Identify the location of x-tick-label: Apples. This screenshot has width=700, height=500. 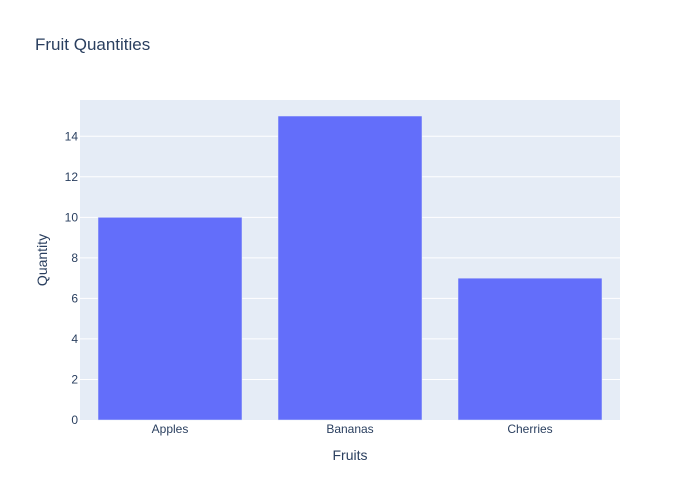
(170, 429).